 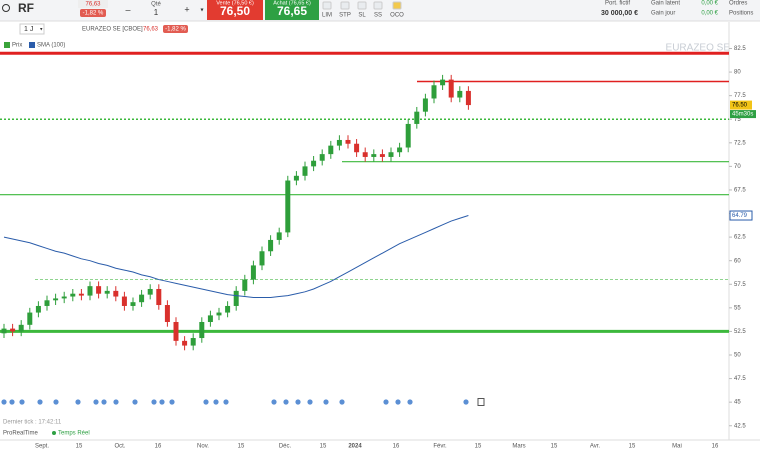 I want to click on interval-box, so click(x=32, y=29).